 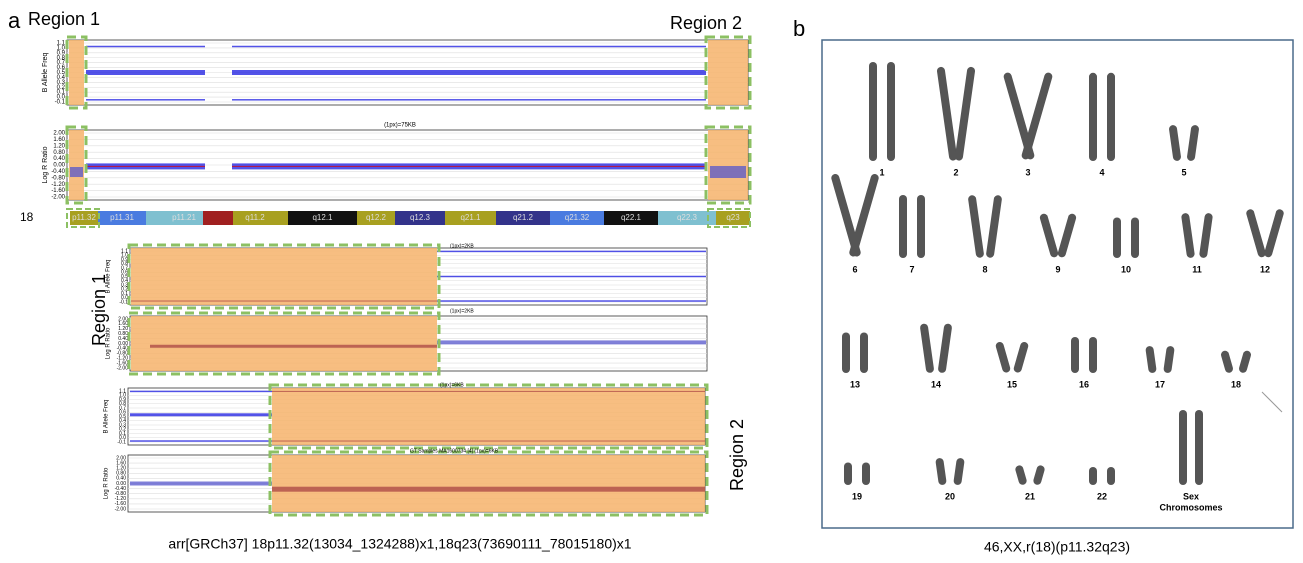 I want to click on tick-label: 0.9, so click(x=122, y=400).